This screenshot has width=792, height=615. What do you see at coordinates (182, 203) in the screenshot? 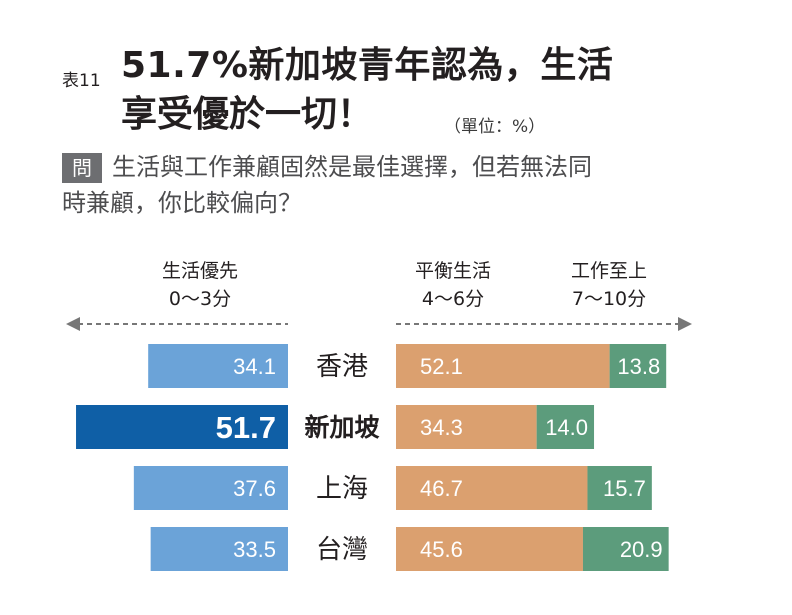
I see `question-text-line2: 時兼顧，你比較偏向？` at bounding box center [182, 203].